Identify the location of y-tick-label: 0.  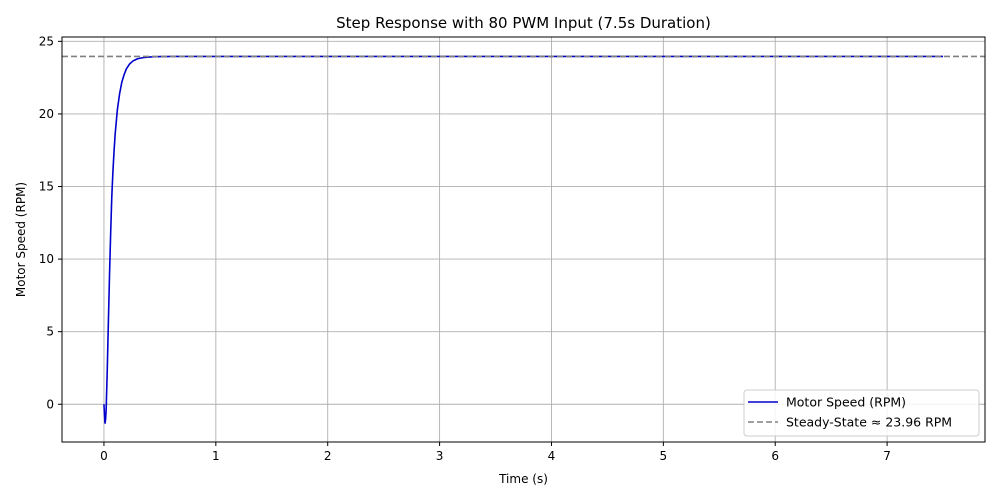
(50, 404).